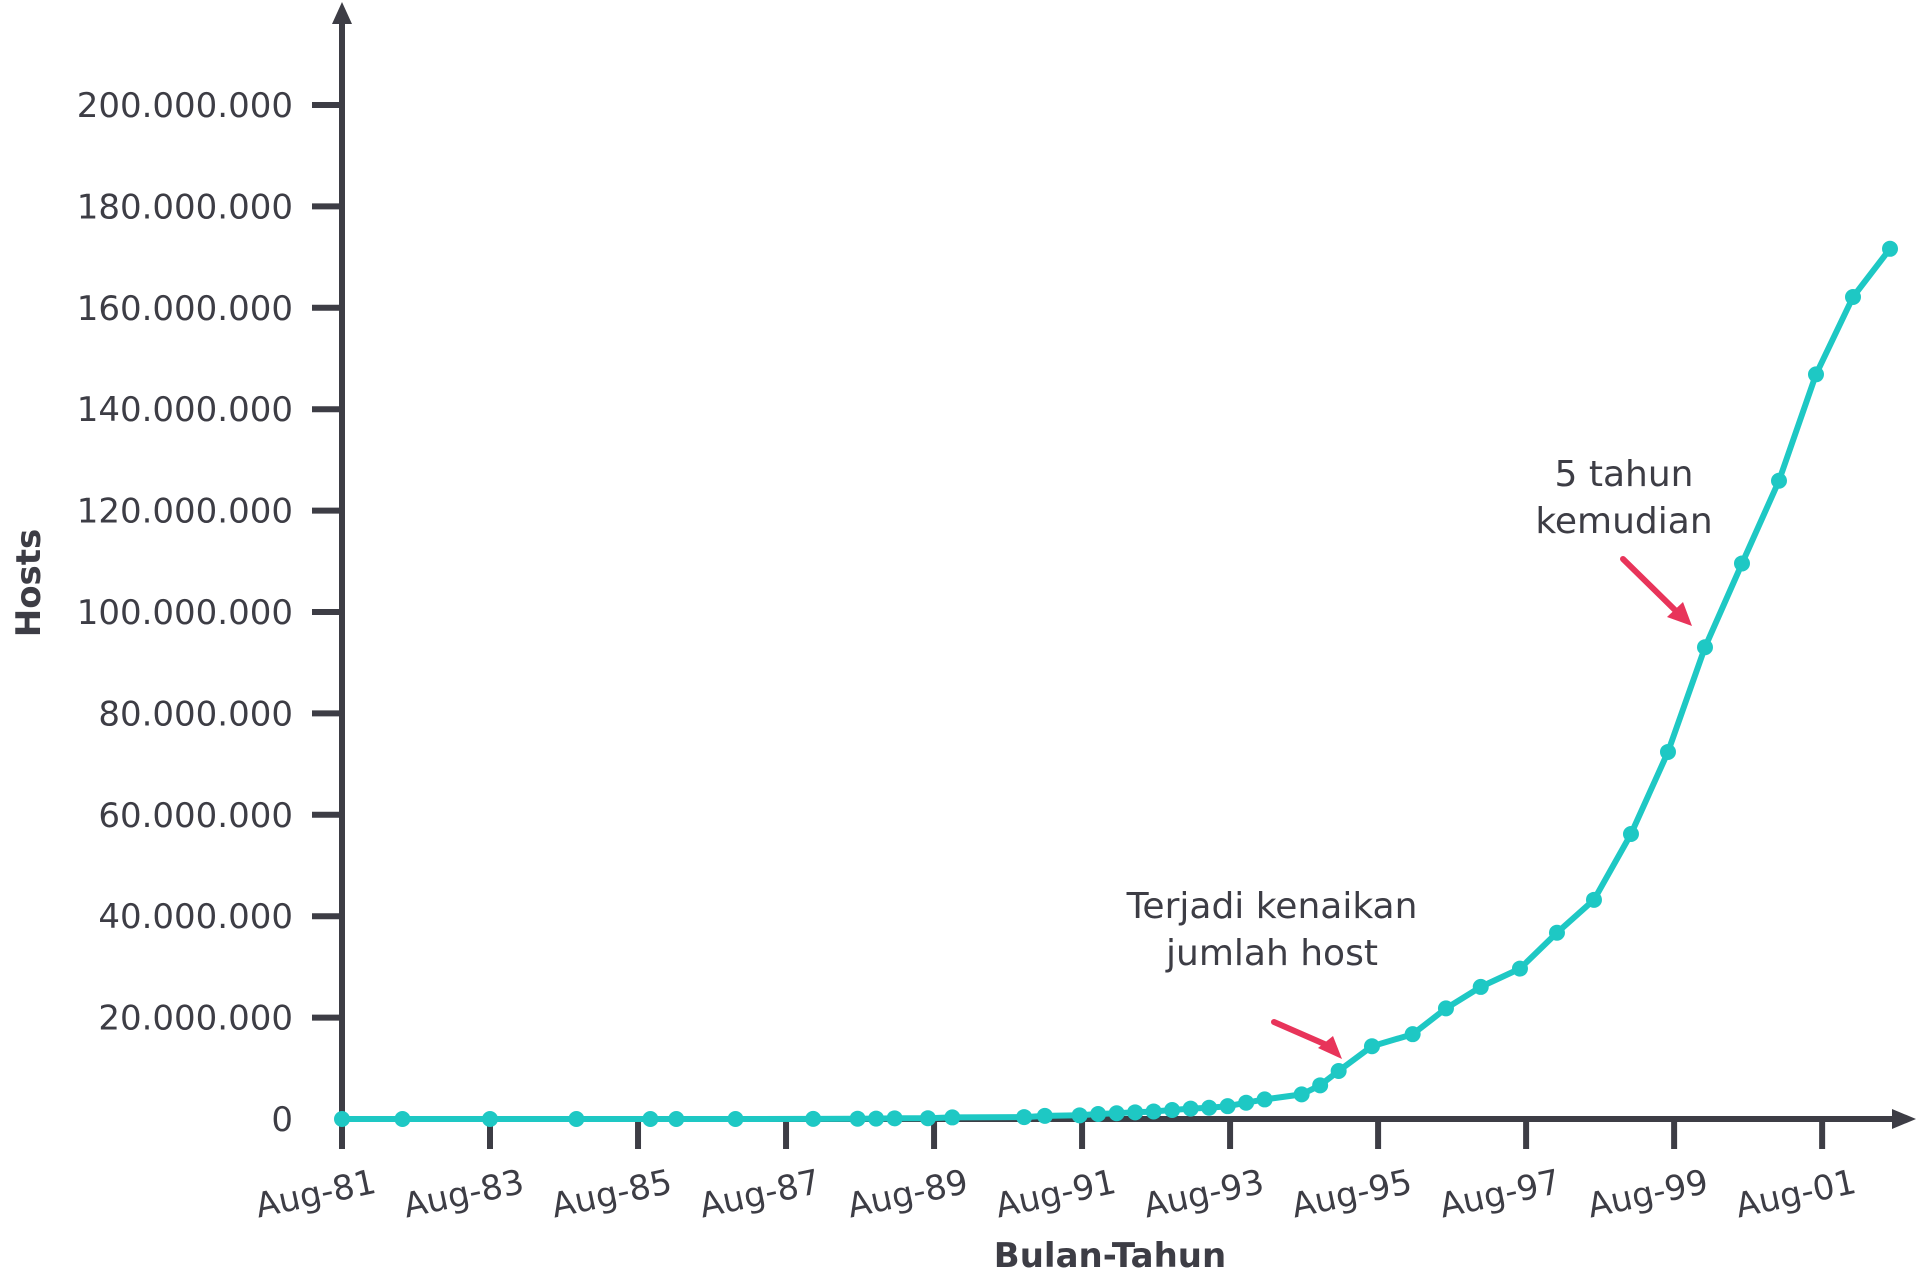 This screenshot has height=1273, width=1920. What do you see at coordinates (185, 613) in the screenshot?
I see `y-tick-label: 100.000.000` at bounding box center [185, 613].